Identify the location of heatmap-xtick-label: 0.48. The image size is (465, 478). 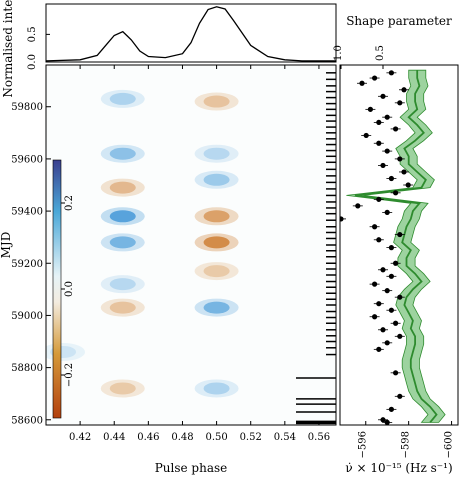
(182, 437).